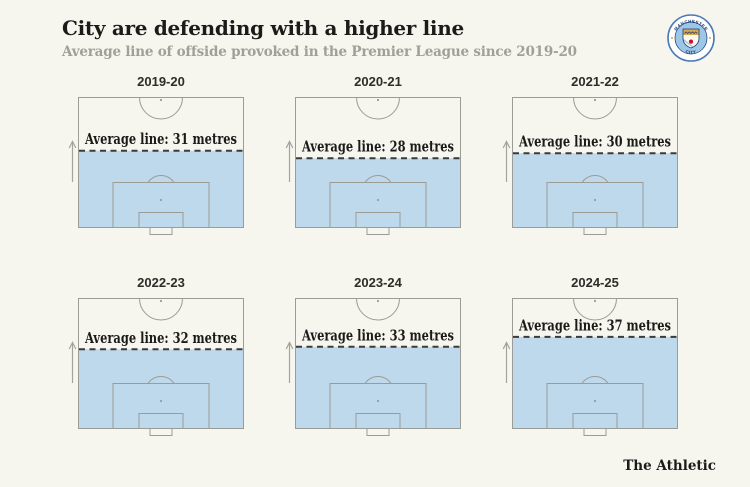 This screenshot has width=750, height=487. Describe the element at coordinates (160, 338) in the screenshot. I see `average-line-label: Average line: 32 metres` at that location.